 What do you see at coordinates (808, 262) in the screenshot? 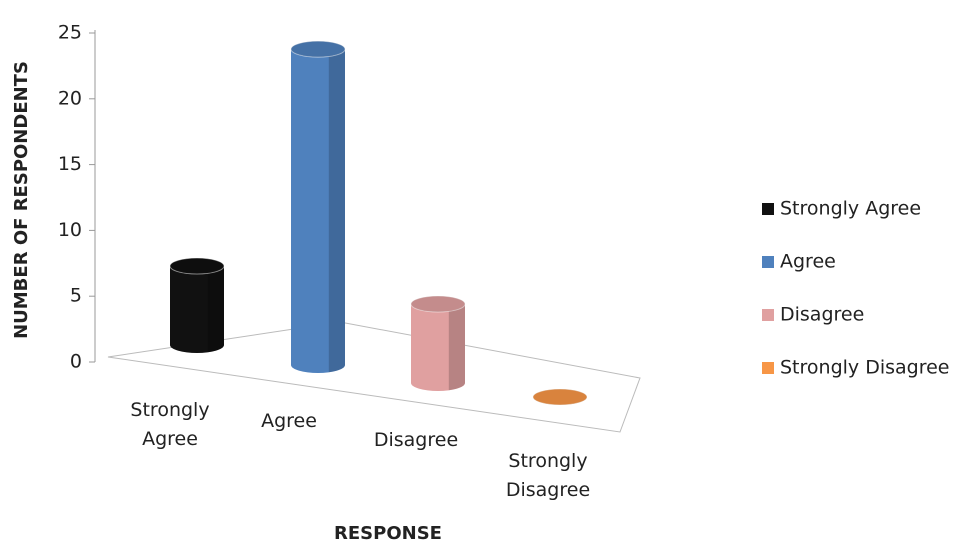
I see `legend-label: Agree` at bounding box center [808, 262].